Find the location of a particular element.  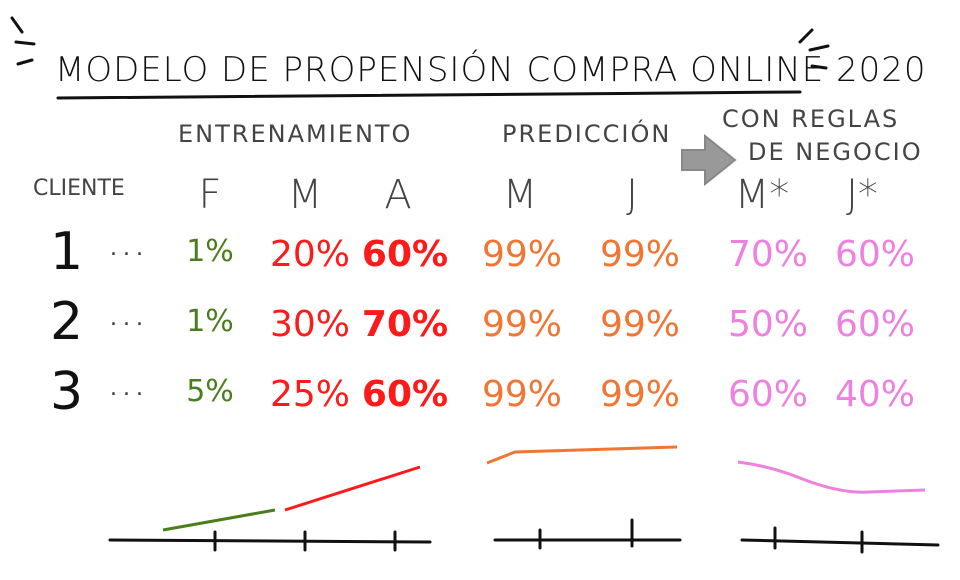

rules-axis is located at coordinates (840, 542).